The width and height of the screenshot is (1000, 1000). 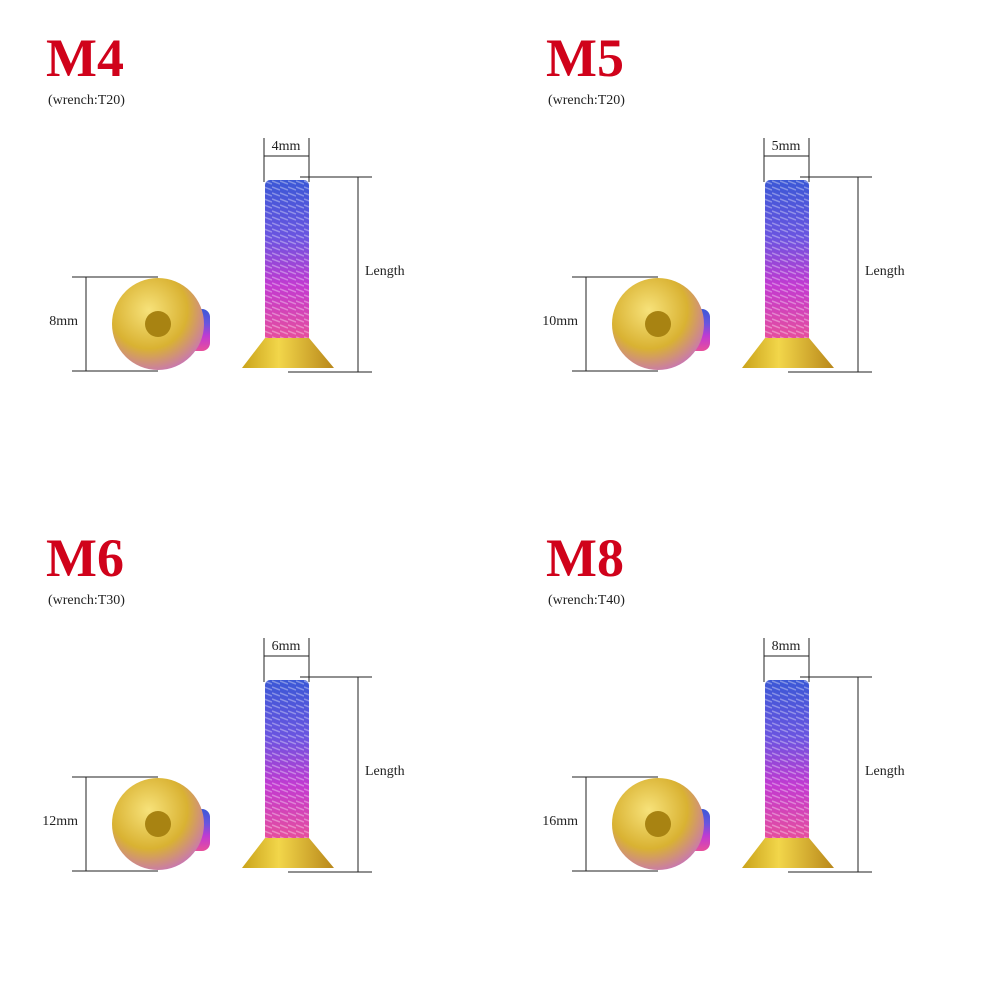 What do you see at coordinates (585, 558) in the screenshot?
I see `size-title: M8` at bounding box center [585, 558].